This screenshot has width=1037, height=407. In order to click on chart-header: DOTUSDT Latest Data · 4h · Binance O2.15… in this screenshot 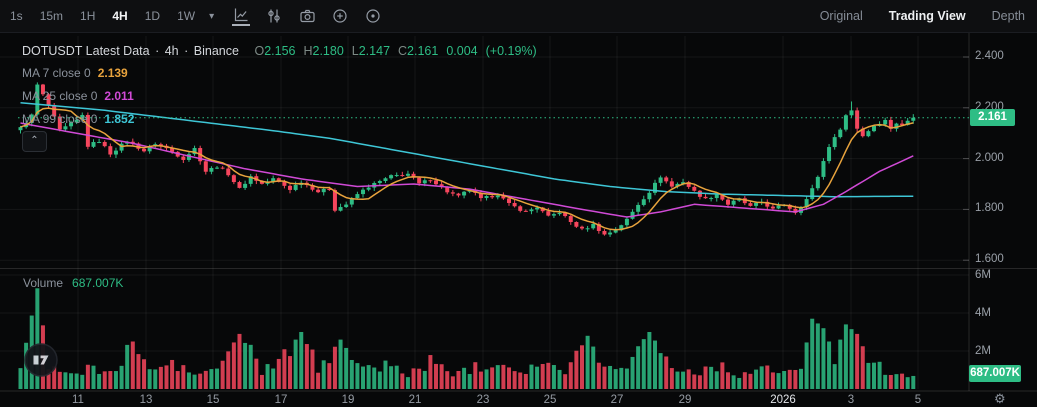, I will do `click(279, 51)`.